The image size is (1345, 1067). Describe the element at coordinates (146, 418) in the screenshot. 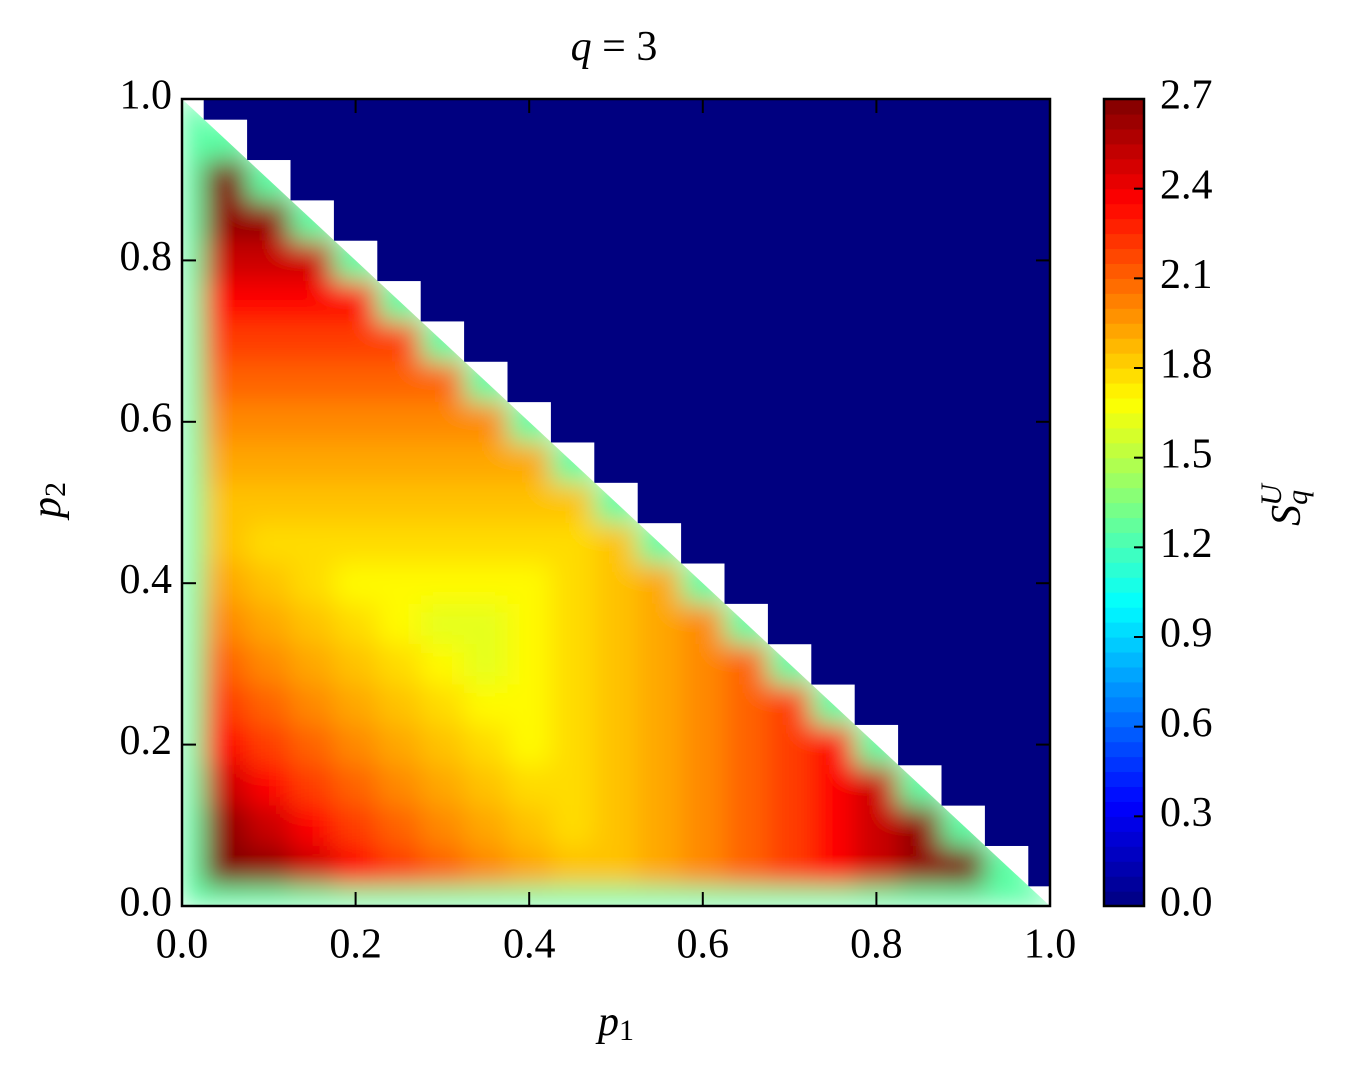

I see `y-tick-label: 0.6` at that location.